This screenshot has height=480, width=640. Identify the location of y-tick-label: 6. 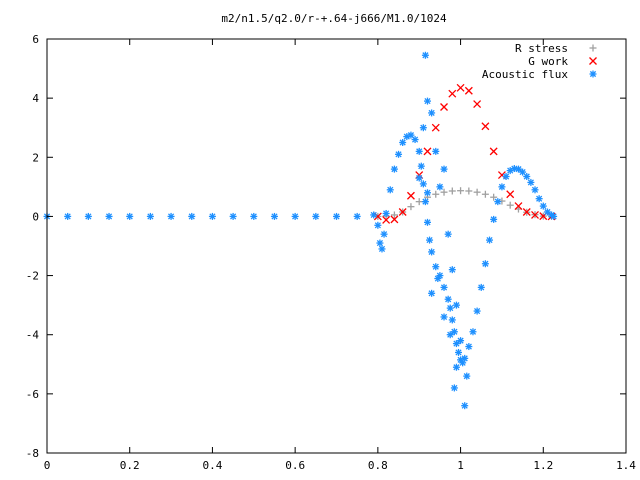
(35, 39).